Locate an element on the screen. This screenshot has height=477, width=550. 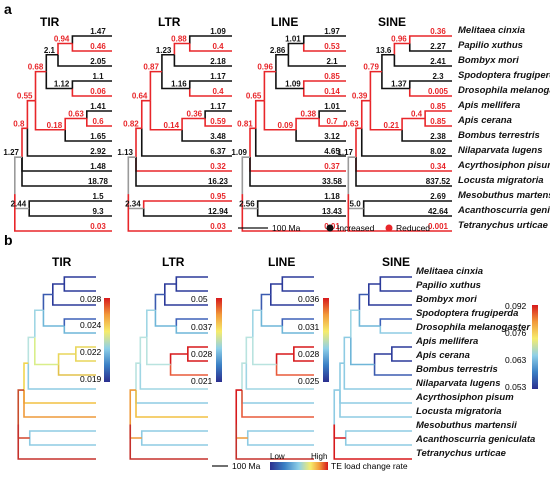
tree-b-sine is located at coordinates (372, 368).